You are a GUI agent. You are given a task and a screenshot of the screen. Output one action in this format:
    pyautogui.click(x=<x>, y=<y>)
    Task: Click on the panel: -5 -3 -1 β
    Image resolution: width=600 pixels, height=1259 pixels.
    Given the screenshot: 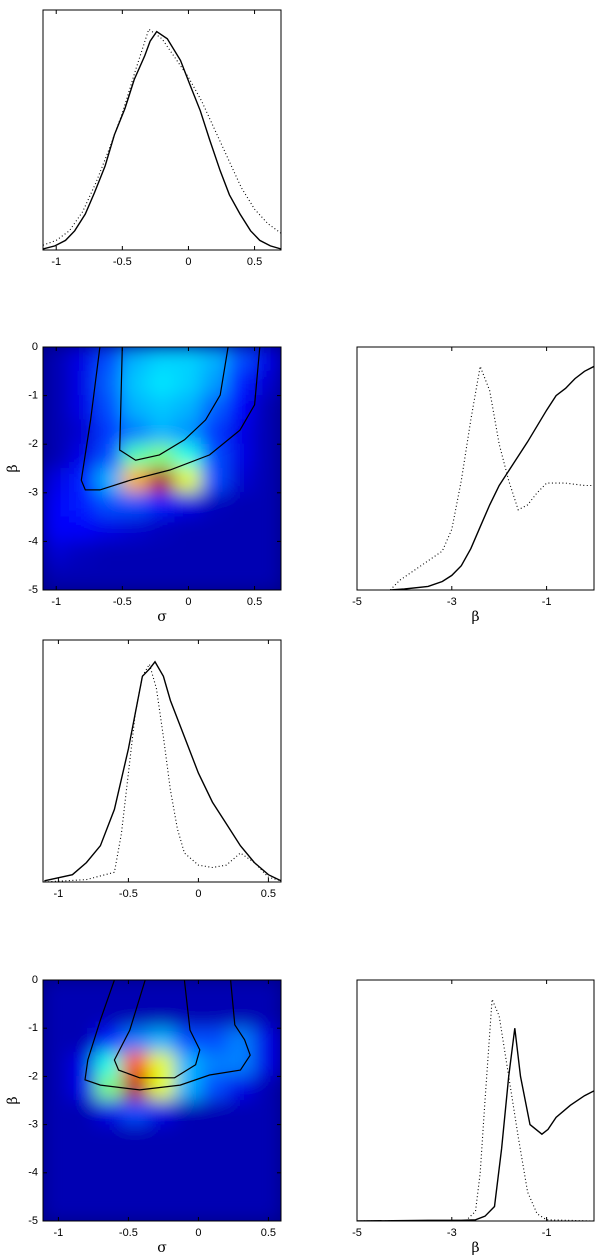 What is the action you would take?
    pyautogui.click(x=473, y=1117)
    